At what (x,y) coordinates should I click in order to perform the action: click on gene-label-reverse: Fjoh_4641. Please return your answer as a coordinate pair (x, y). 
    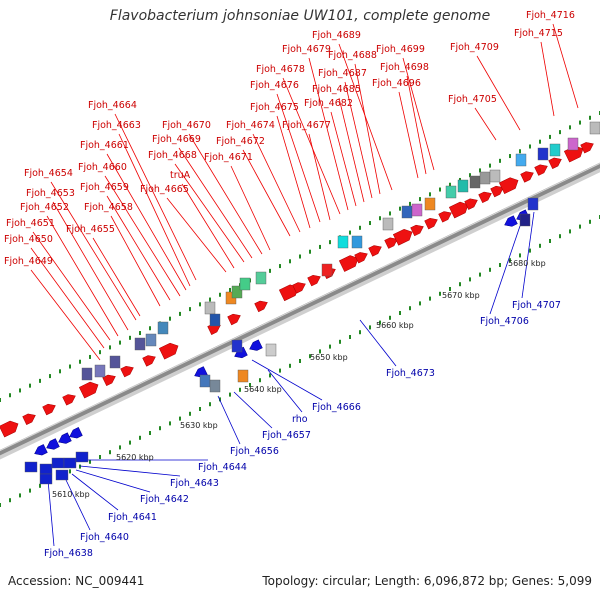
    Looking at the image, I should click on (132, 517).